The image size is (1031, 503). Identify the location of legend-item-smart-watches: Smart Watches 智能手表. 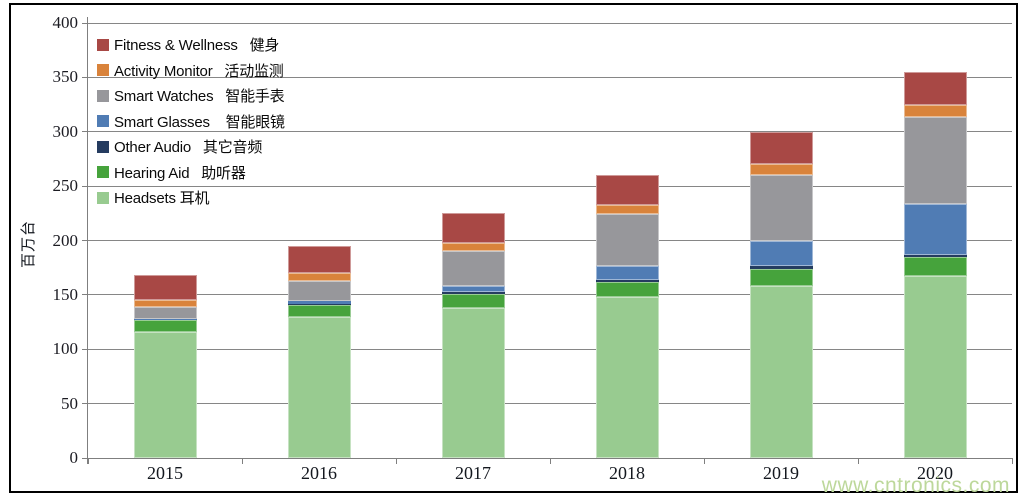
(191, 96).